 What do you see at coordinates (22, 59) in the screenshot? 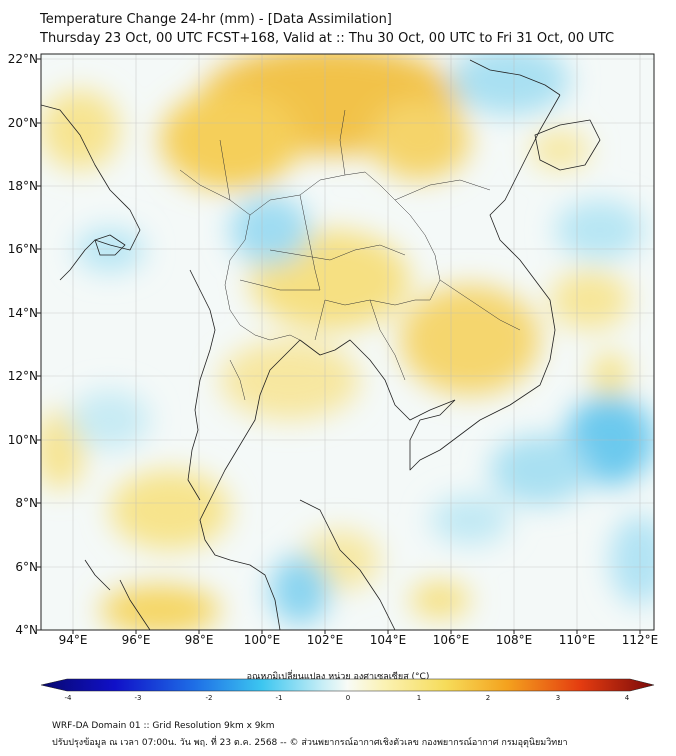
I see `lat-label: 22°N` at bounding box center [22, 59].